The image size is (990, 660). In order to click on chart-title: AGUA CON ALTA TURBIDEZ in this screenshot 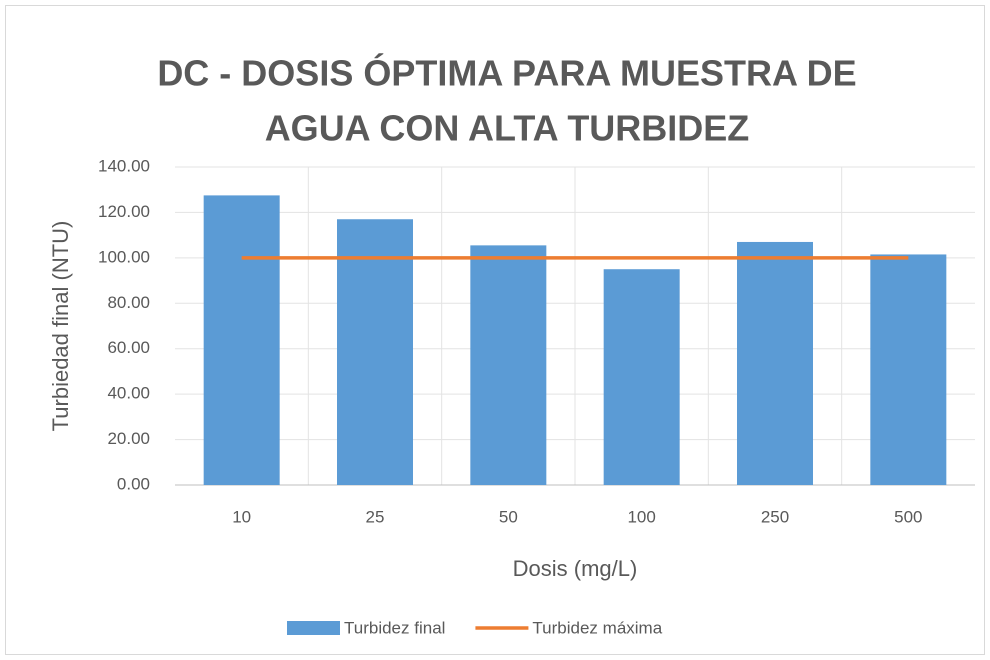, I will do `click(507, 128)`.